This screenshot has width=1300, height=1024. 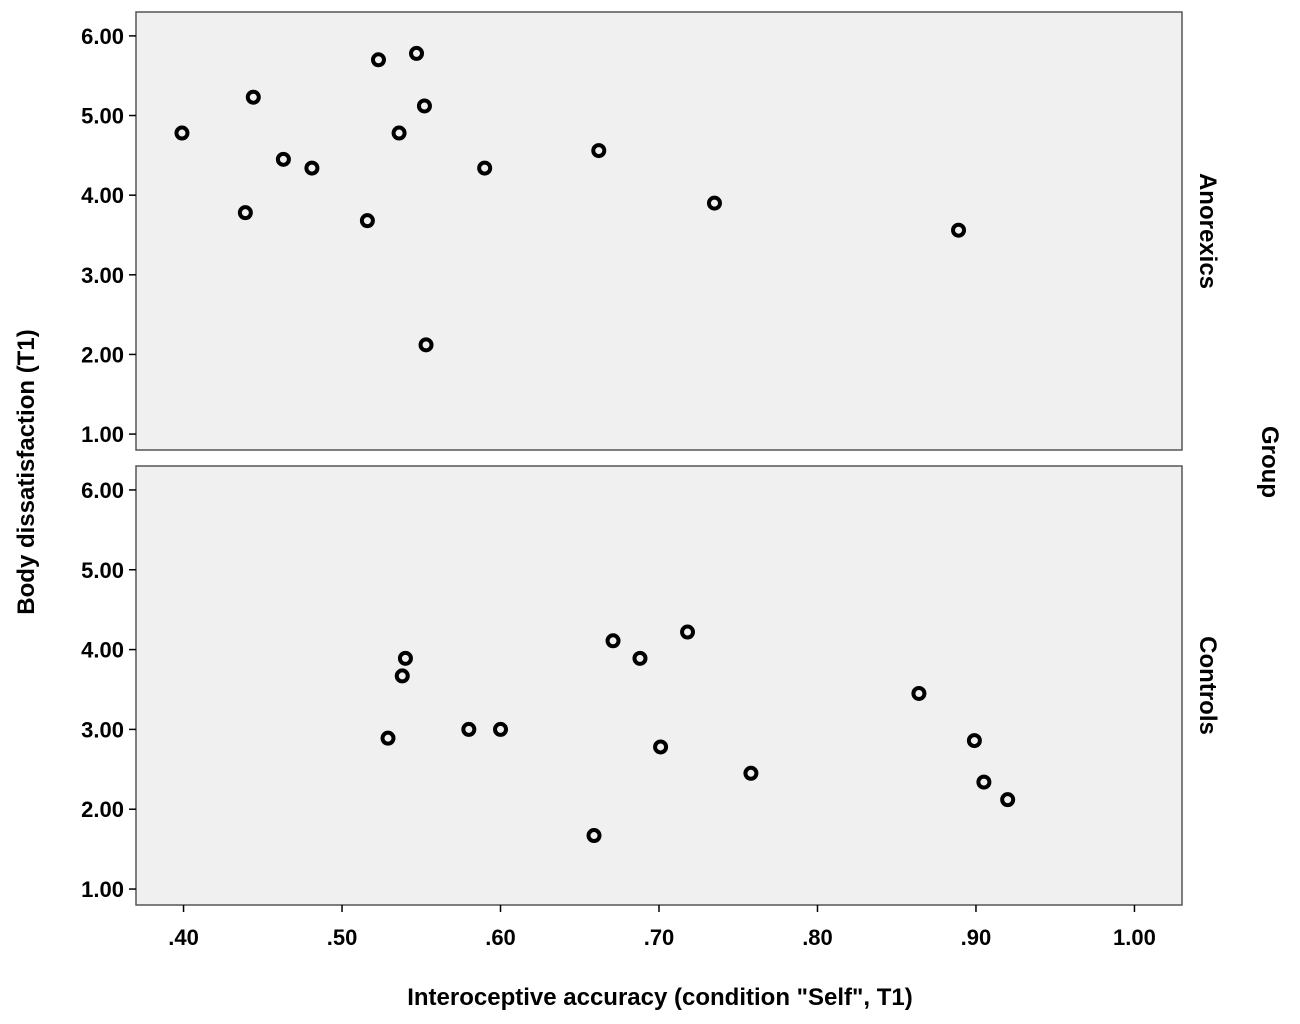 I want to click on x-tick-label: .40, so click(x=183, y=937).